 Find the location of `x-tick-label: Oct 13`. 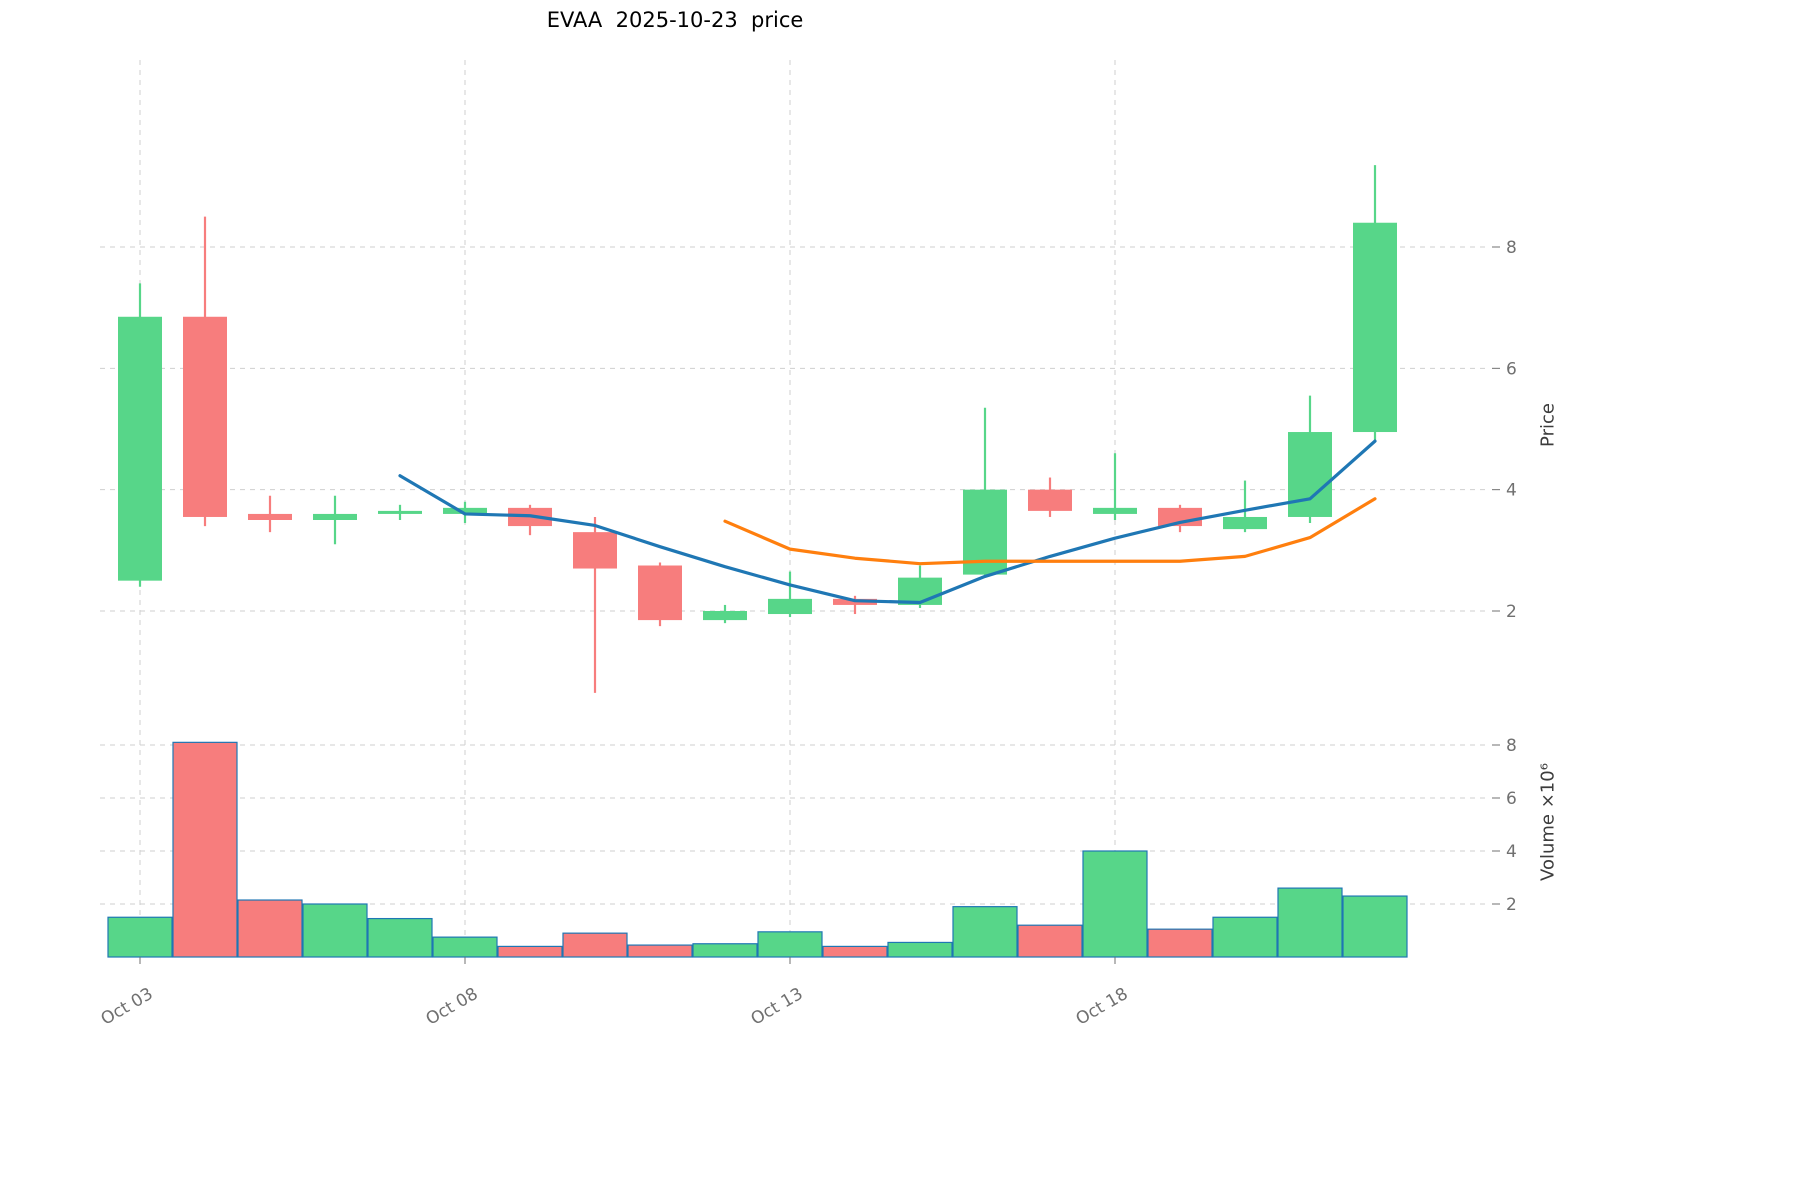

x-tick-label: Oct 13 is located at coordinates (777, 1007).